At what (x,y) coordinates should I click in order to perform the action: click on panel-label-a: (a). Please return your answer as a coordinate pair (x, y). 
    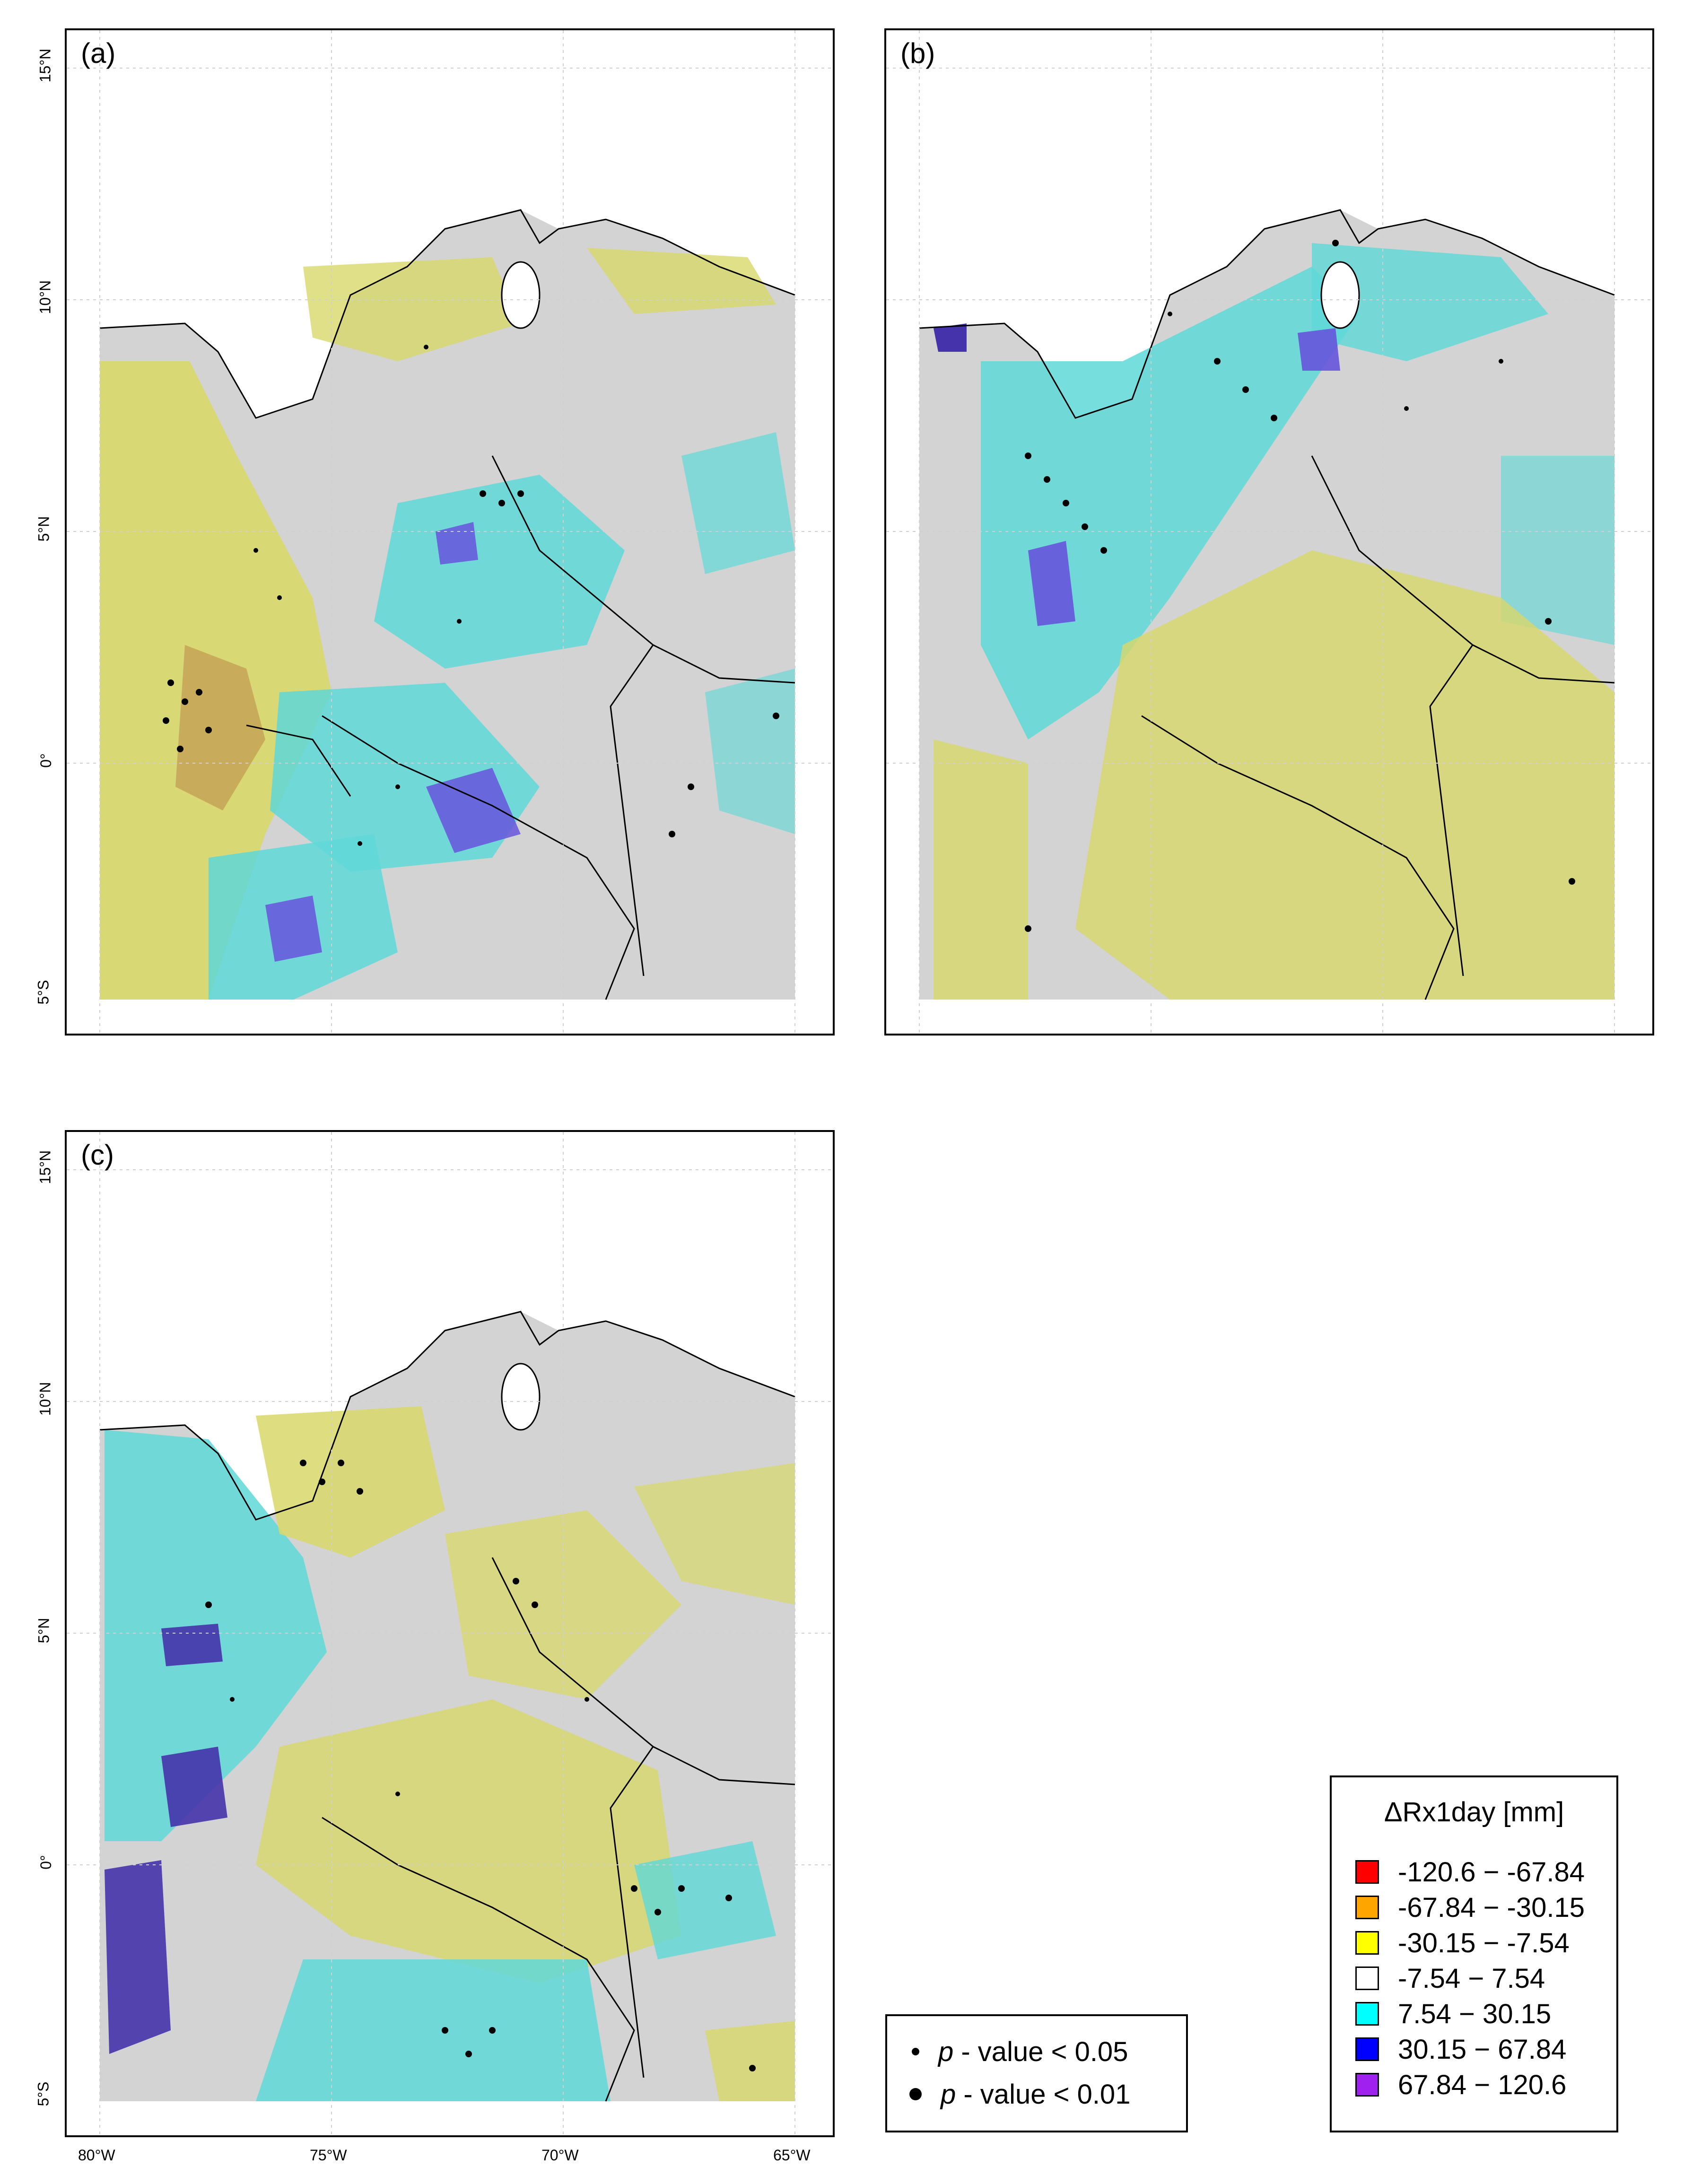
    Looking at the image, I should click on (99, 53).